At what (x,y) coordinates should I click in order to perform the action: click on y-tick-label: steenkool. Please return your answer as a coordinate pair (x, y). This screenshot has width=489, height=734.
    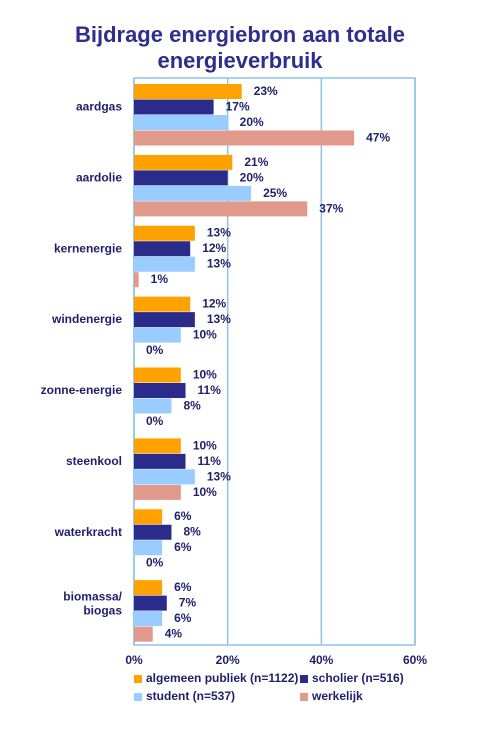
    Looking at the image, I should click on (94, 461).